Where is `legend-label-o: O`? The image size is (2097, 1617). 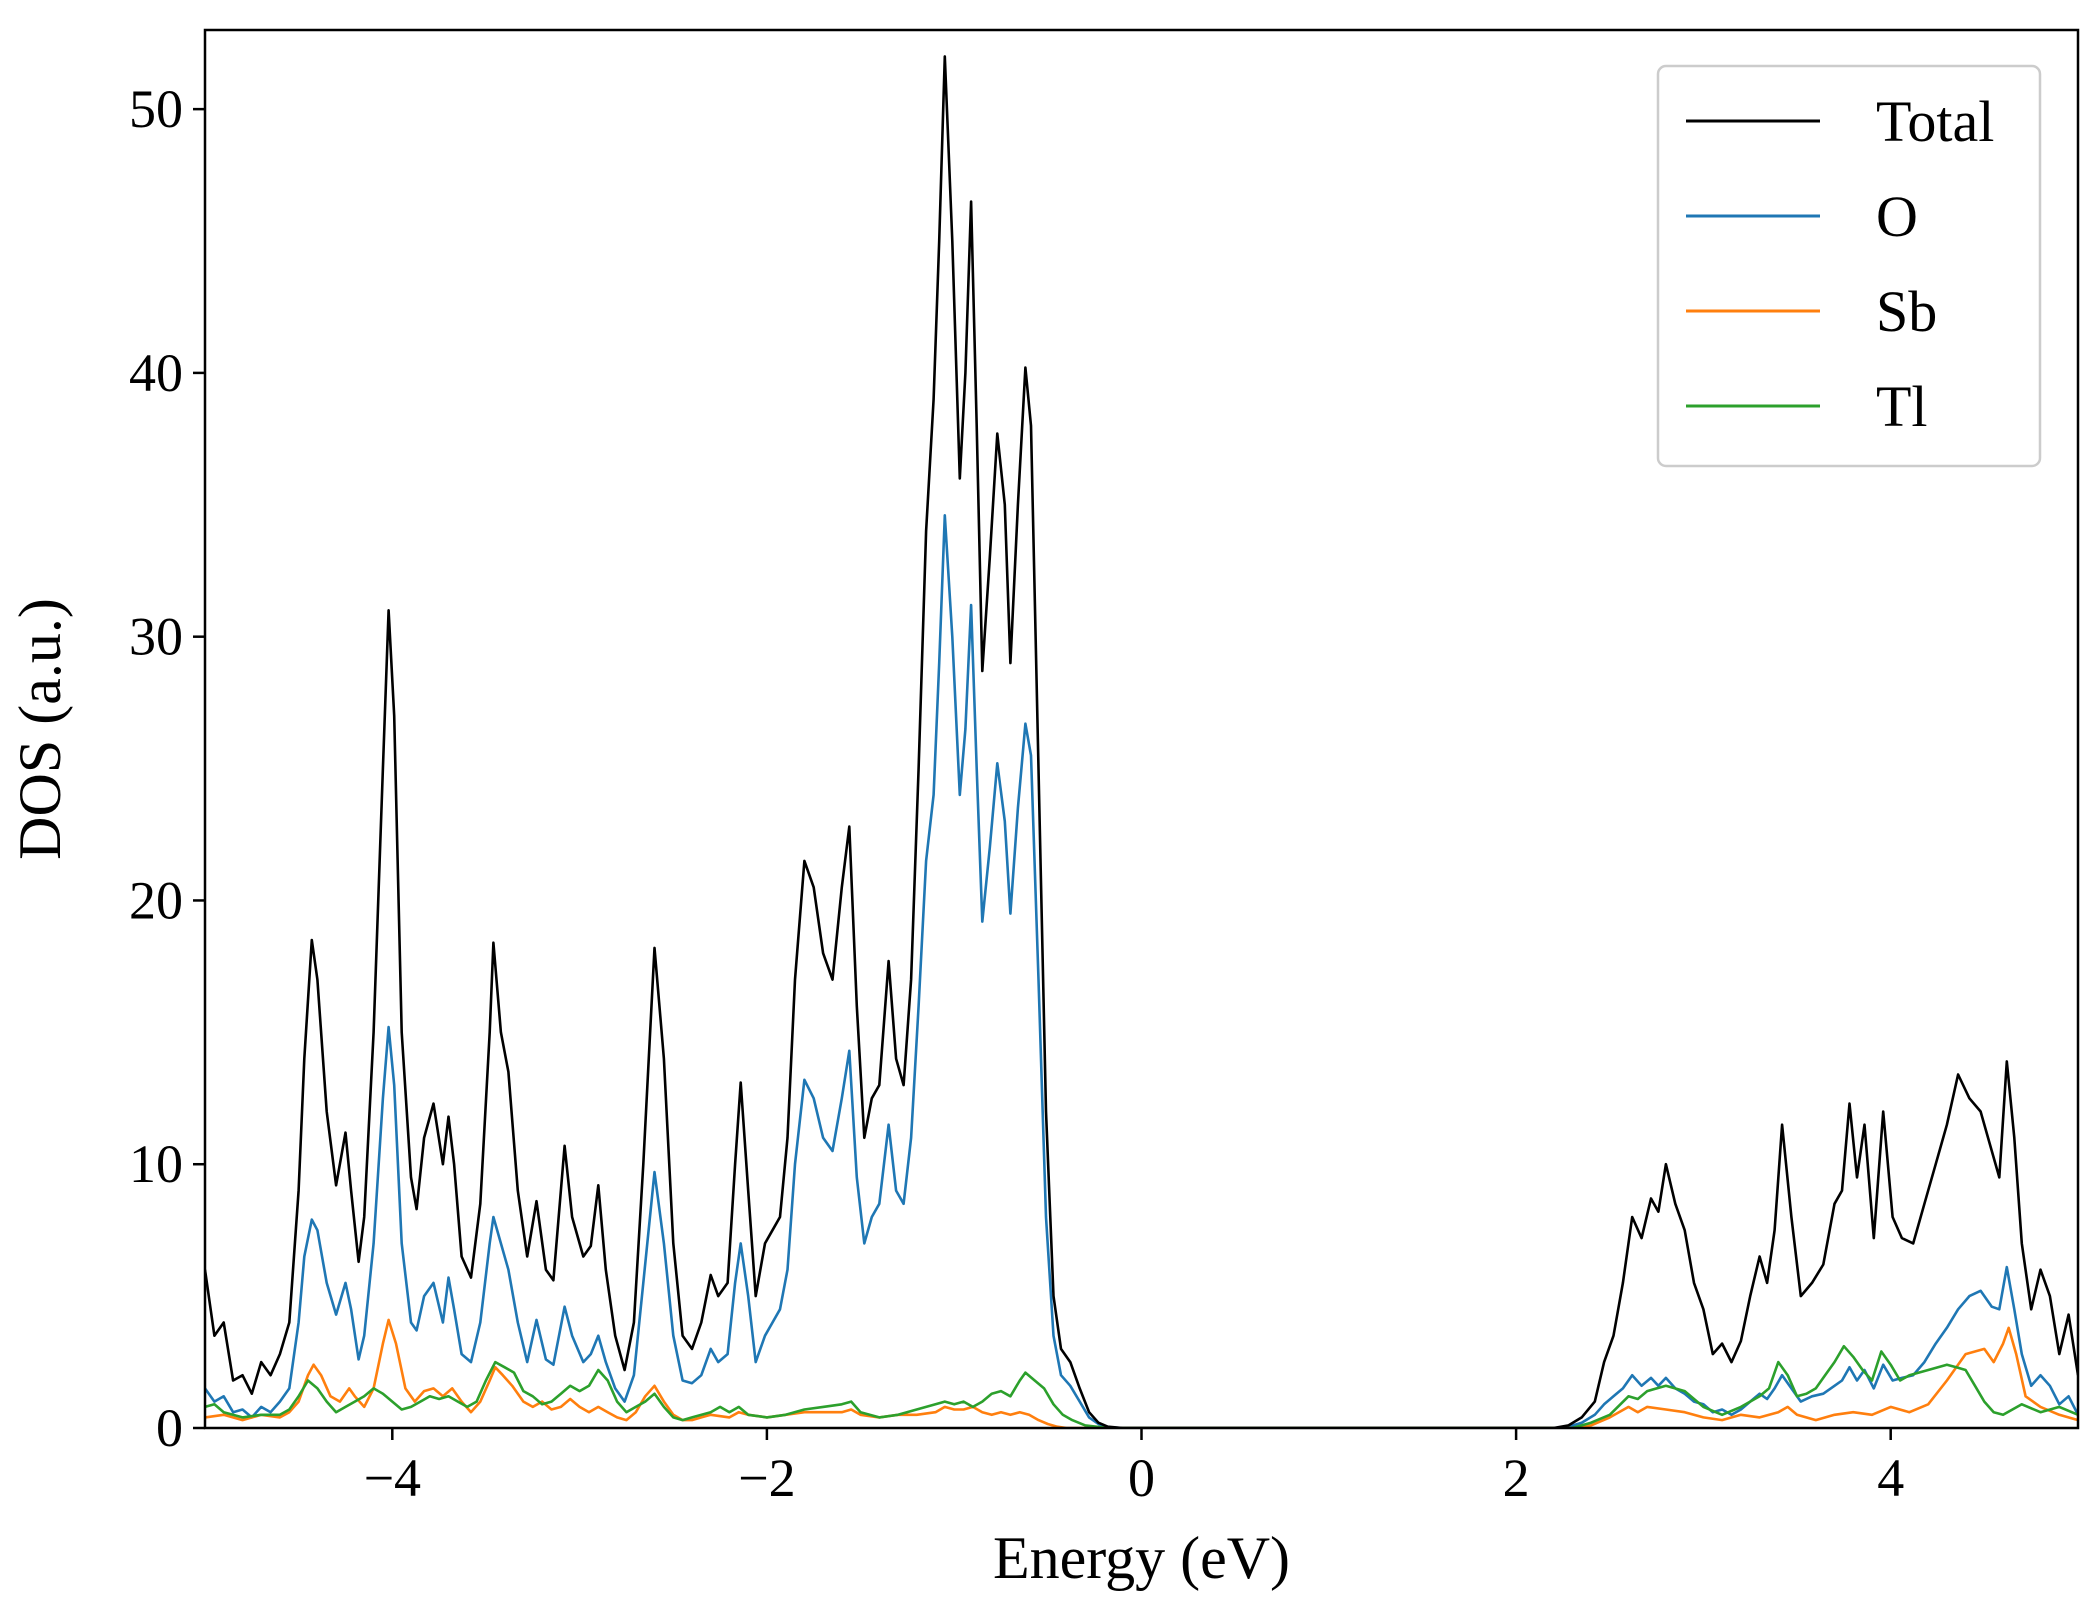 legend-label-o: O is located at coordinates (1897, 216).